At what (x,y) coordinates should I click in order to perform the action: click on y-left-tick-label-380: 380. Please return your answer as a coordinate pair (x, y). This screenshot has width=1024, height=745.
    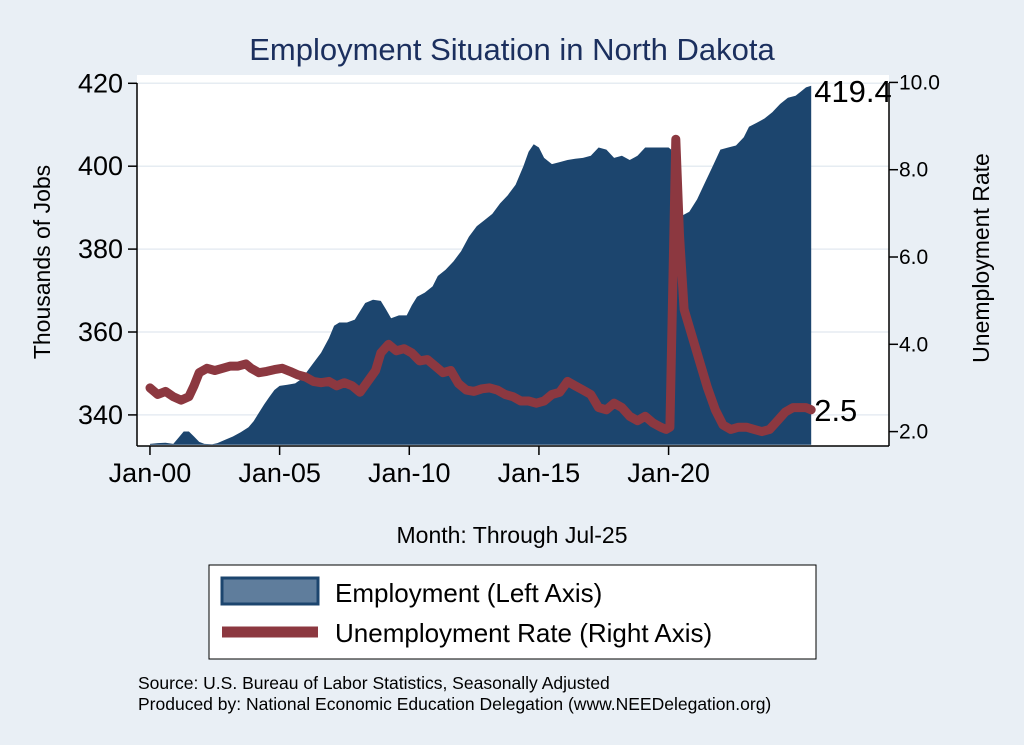
    Looking at the image, I should click on (100, 249).